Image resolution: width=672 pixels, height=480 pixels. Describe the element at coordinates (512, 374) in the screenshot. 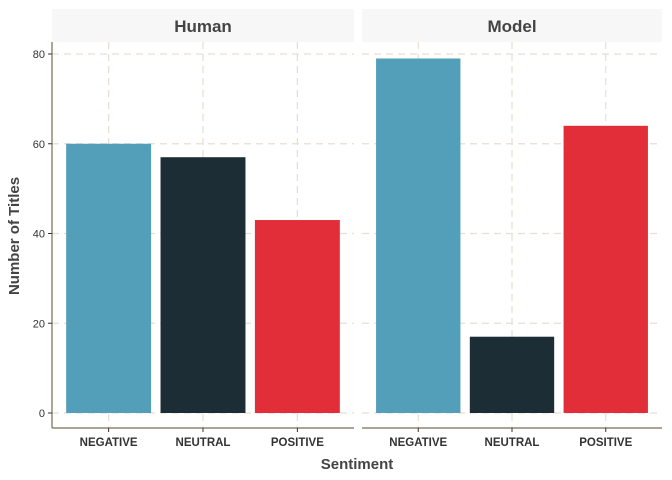

I see `bar-model-neutral` at that location.